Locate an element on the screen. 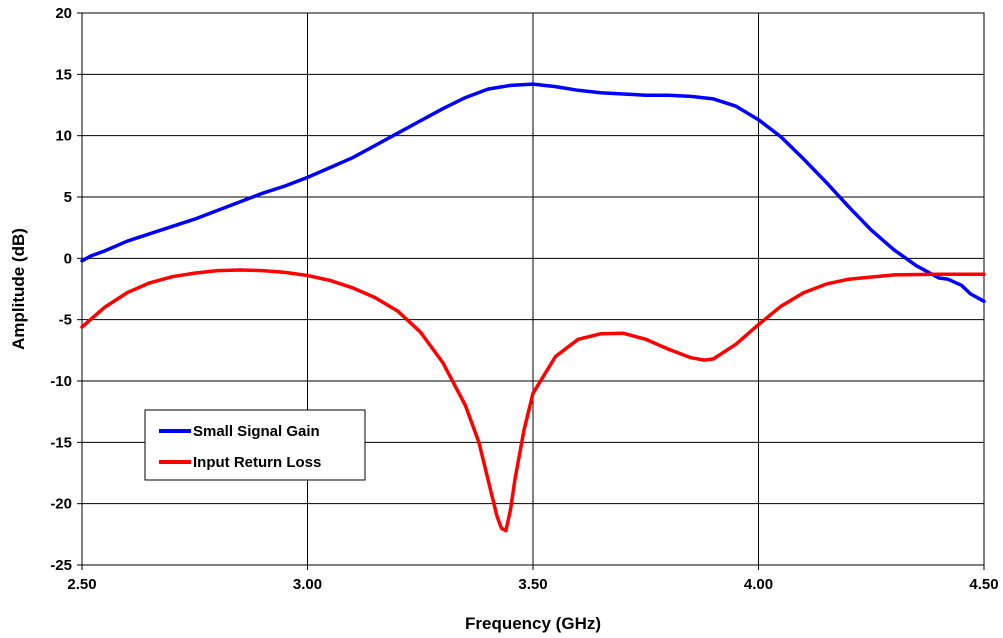 The image size is (1003, 638). y-tick-label: -20 is located at coordinates (61, 504).